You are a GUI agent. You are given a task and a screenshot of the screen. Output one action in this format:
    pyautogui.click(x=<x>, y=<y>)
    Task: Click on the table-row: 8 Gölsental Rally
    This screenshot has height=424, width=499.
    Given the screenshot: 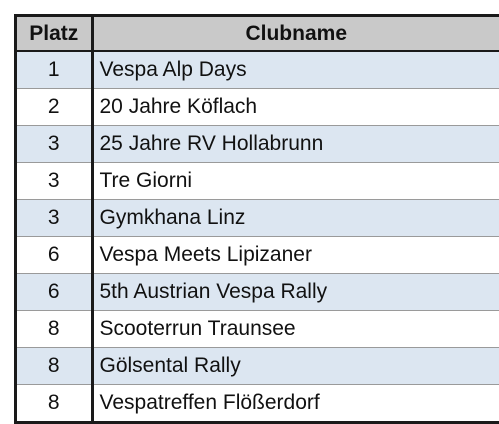 What is the action you would take?
    pyautogui.click(x=258, y=366)
    